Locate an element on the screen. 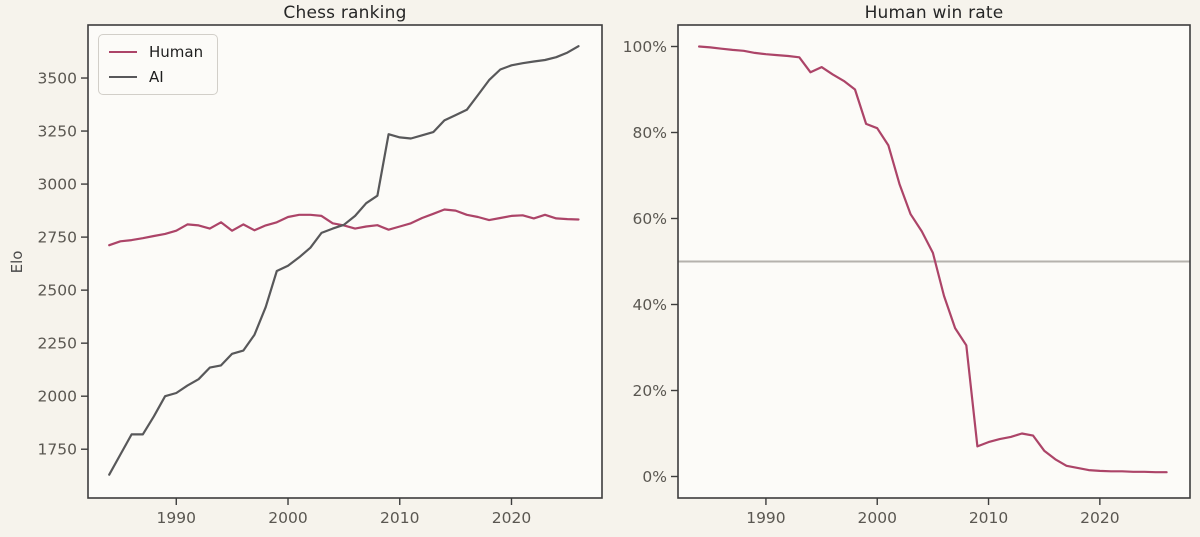  chart-title-chess-ranking: Chess ranking is located at coordinates (345, 13).